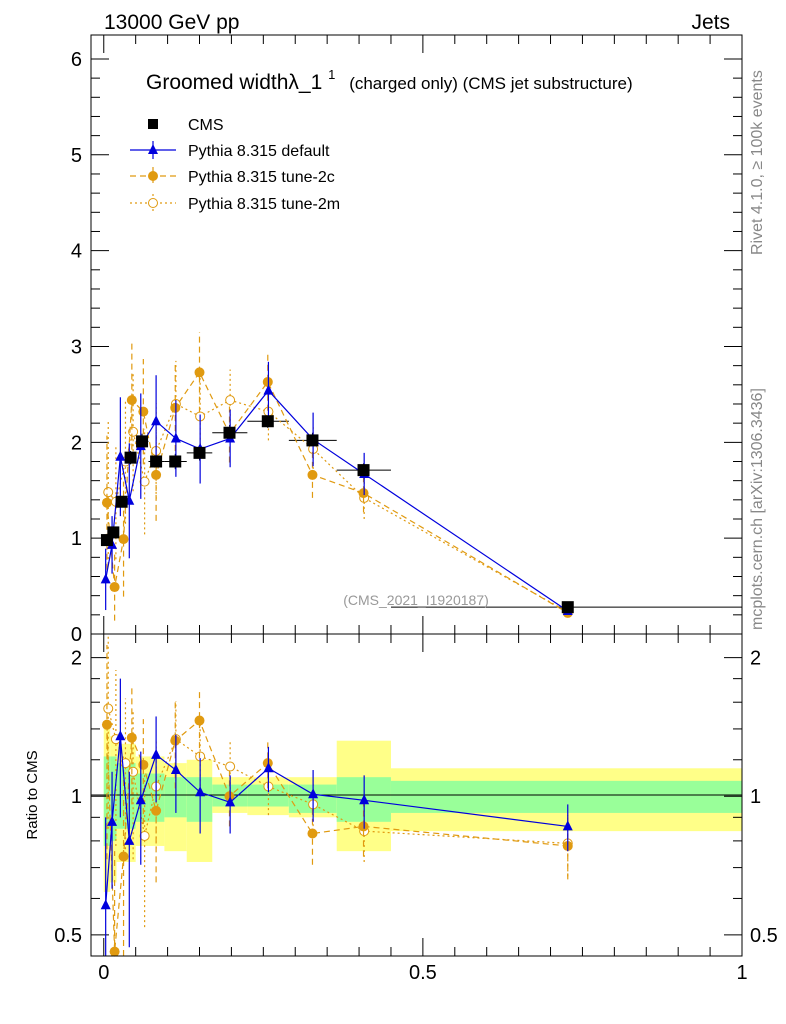  I want to click on ratio-tick-label-right: 0.5, so click(764, 936).